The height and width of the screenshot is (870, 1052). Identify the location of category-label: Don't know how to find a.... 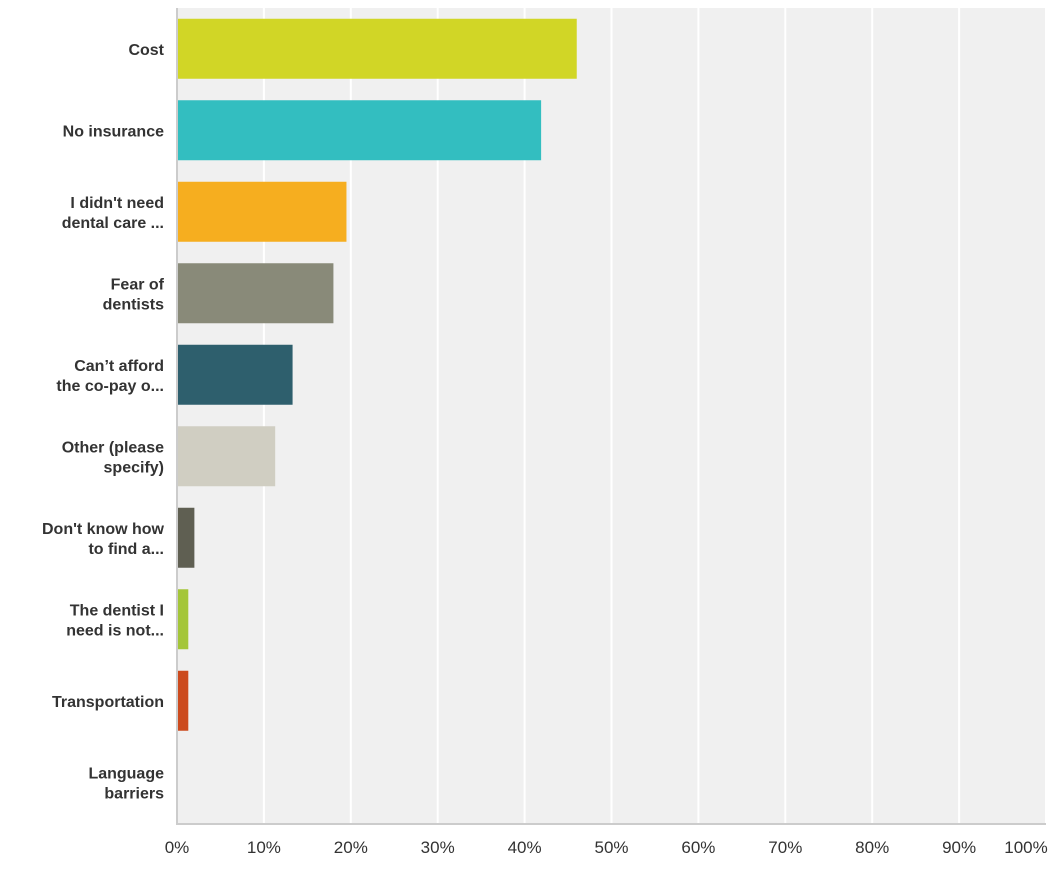
(103, 539).